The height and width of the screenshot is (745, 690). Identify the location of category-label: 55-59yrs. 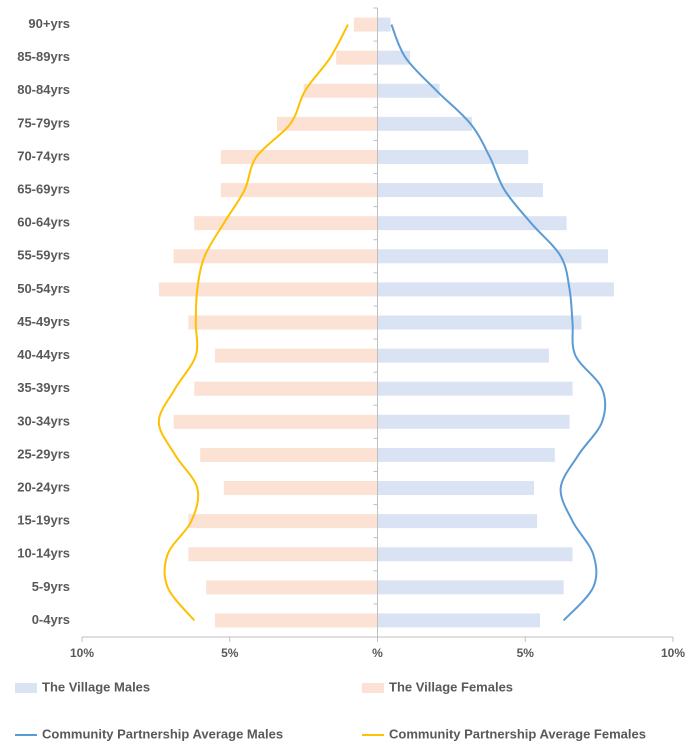
(43, 255).